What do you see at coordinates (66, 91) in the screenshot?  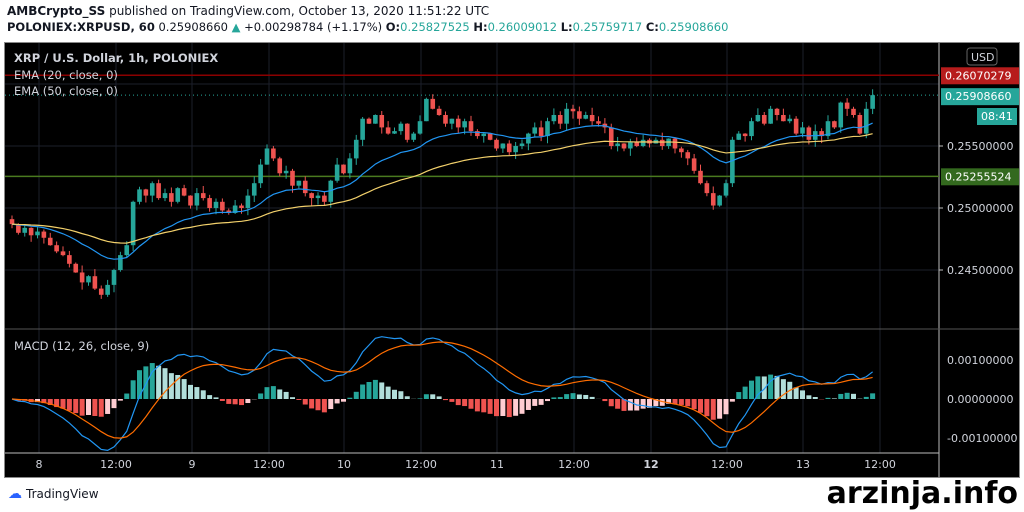 I see `ema50-legend: EMA (50, close, 0)` at bounding box center [66, 91].